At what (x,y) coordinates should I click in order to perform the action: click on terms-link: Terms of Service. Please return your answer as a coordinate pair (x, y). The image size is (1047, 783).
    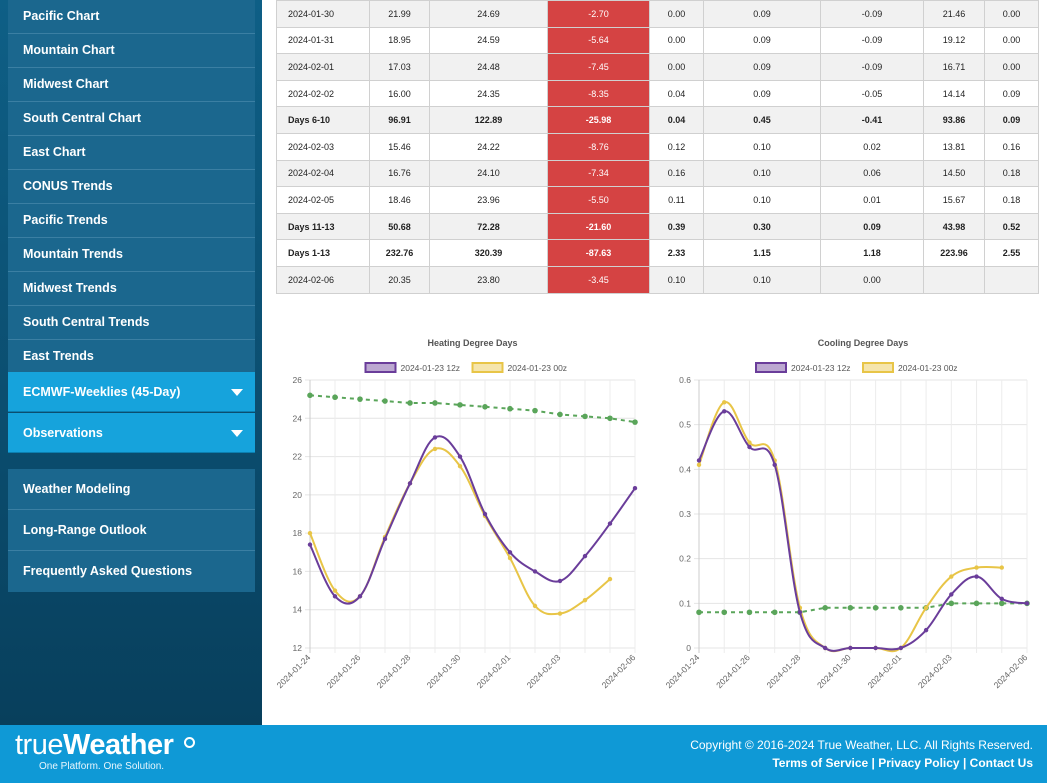
    Looking at the image, I should click on (820, 763).